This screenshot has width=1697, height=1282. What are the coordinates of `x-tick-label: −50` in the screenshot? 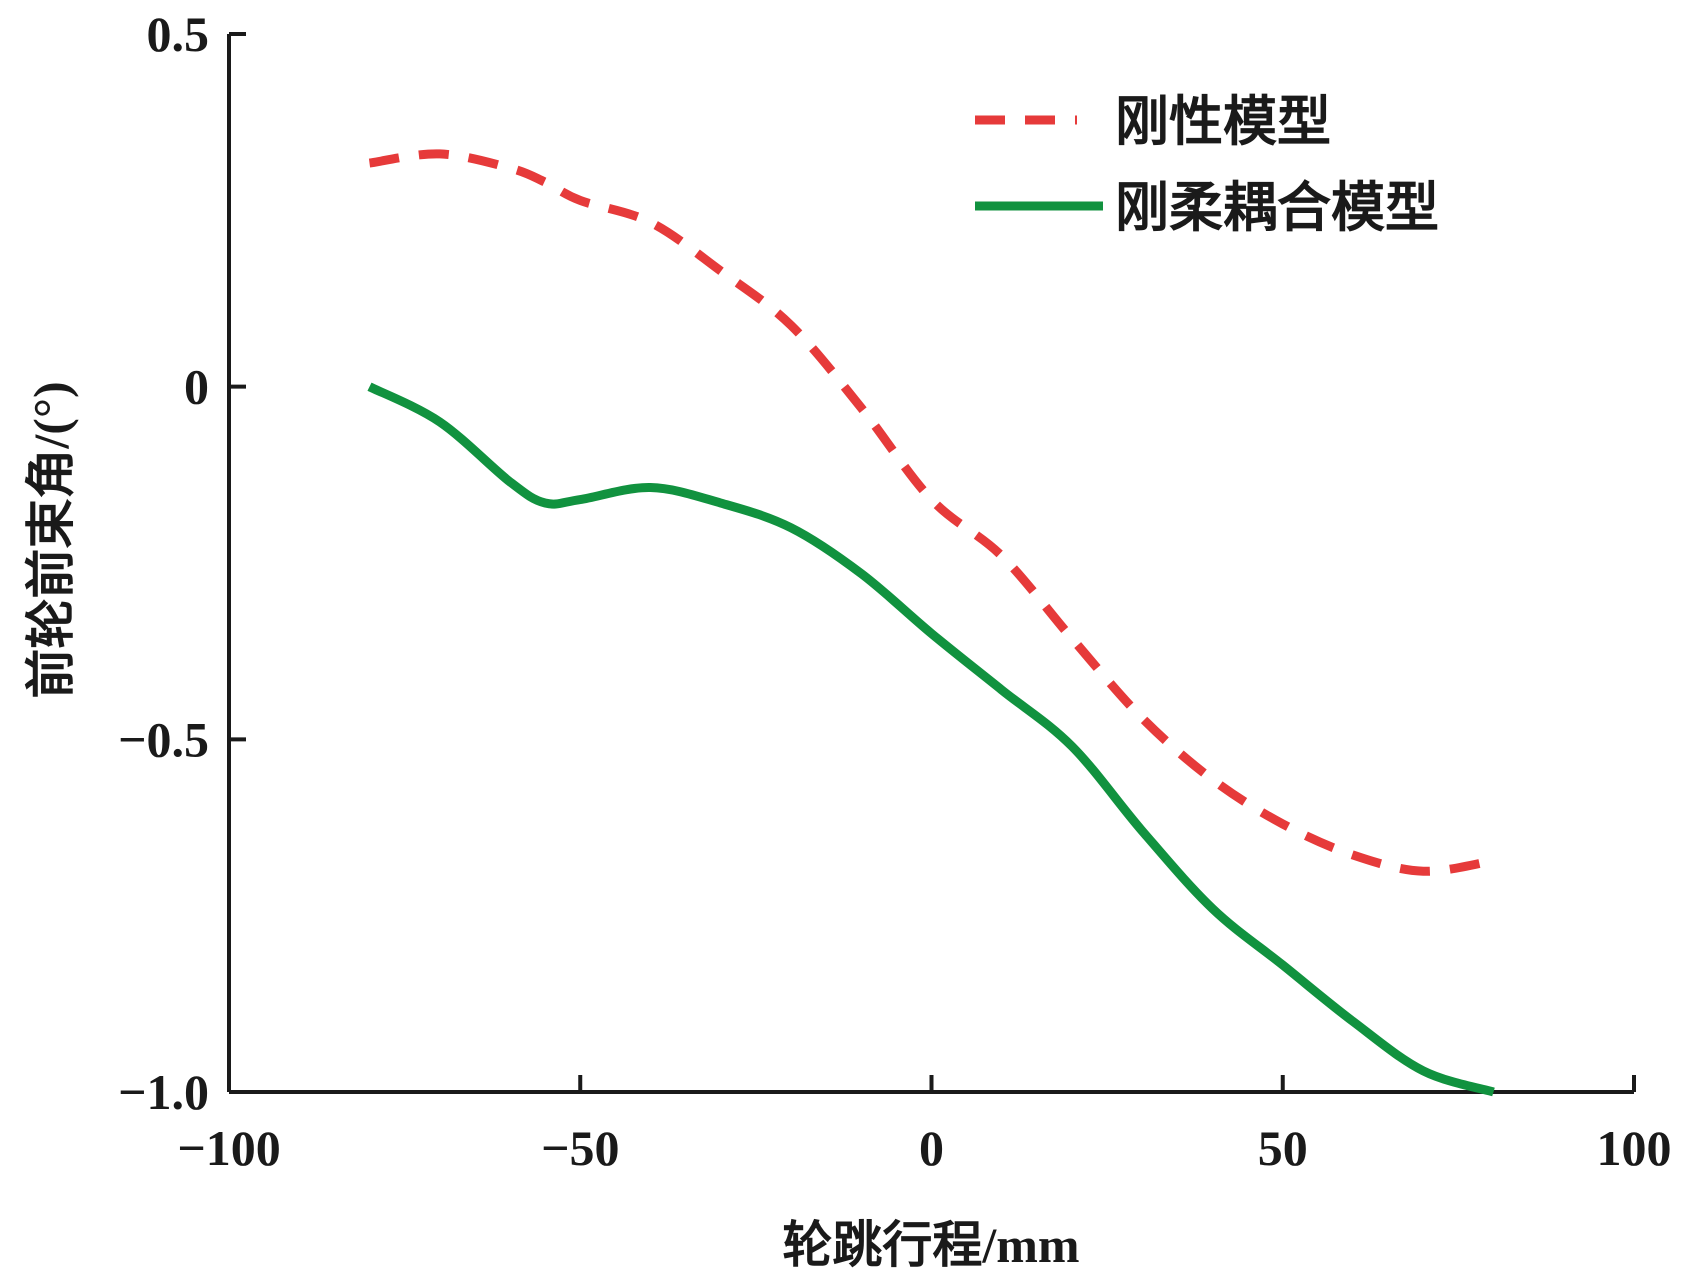 It's located at (580, 1148).